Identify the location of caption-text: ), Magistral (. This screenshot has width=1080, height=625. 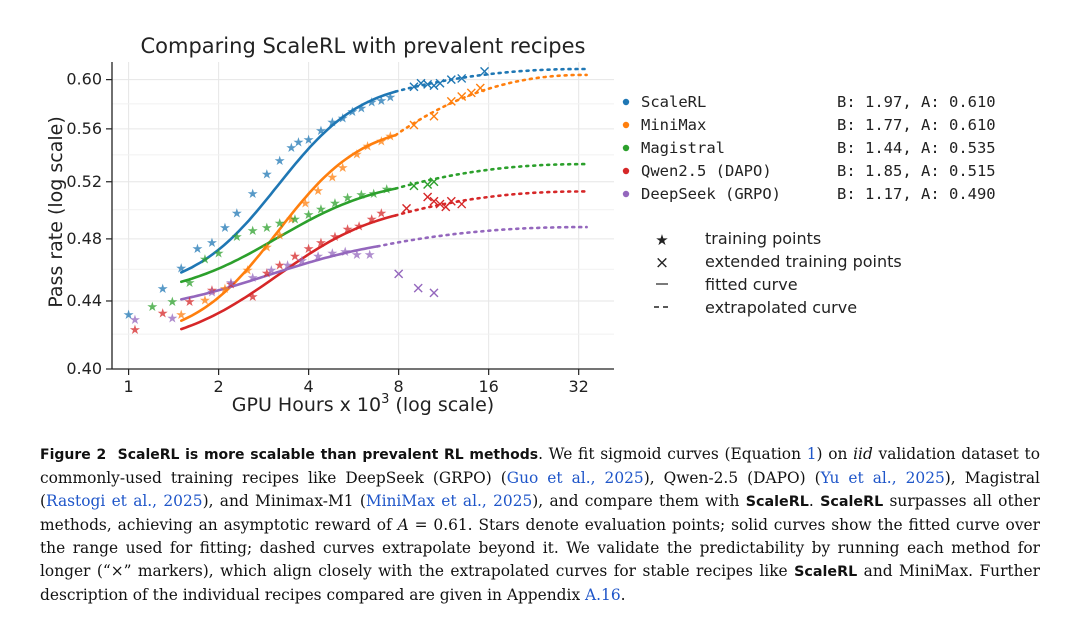
(540, 489).